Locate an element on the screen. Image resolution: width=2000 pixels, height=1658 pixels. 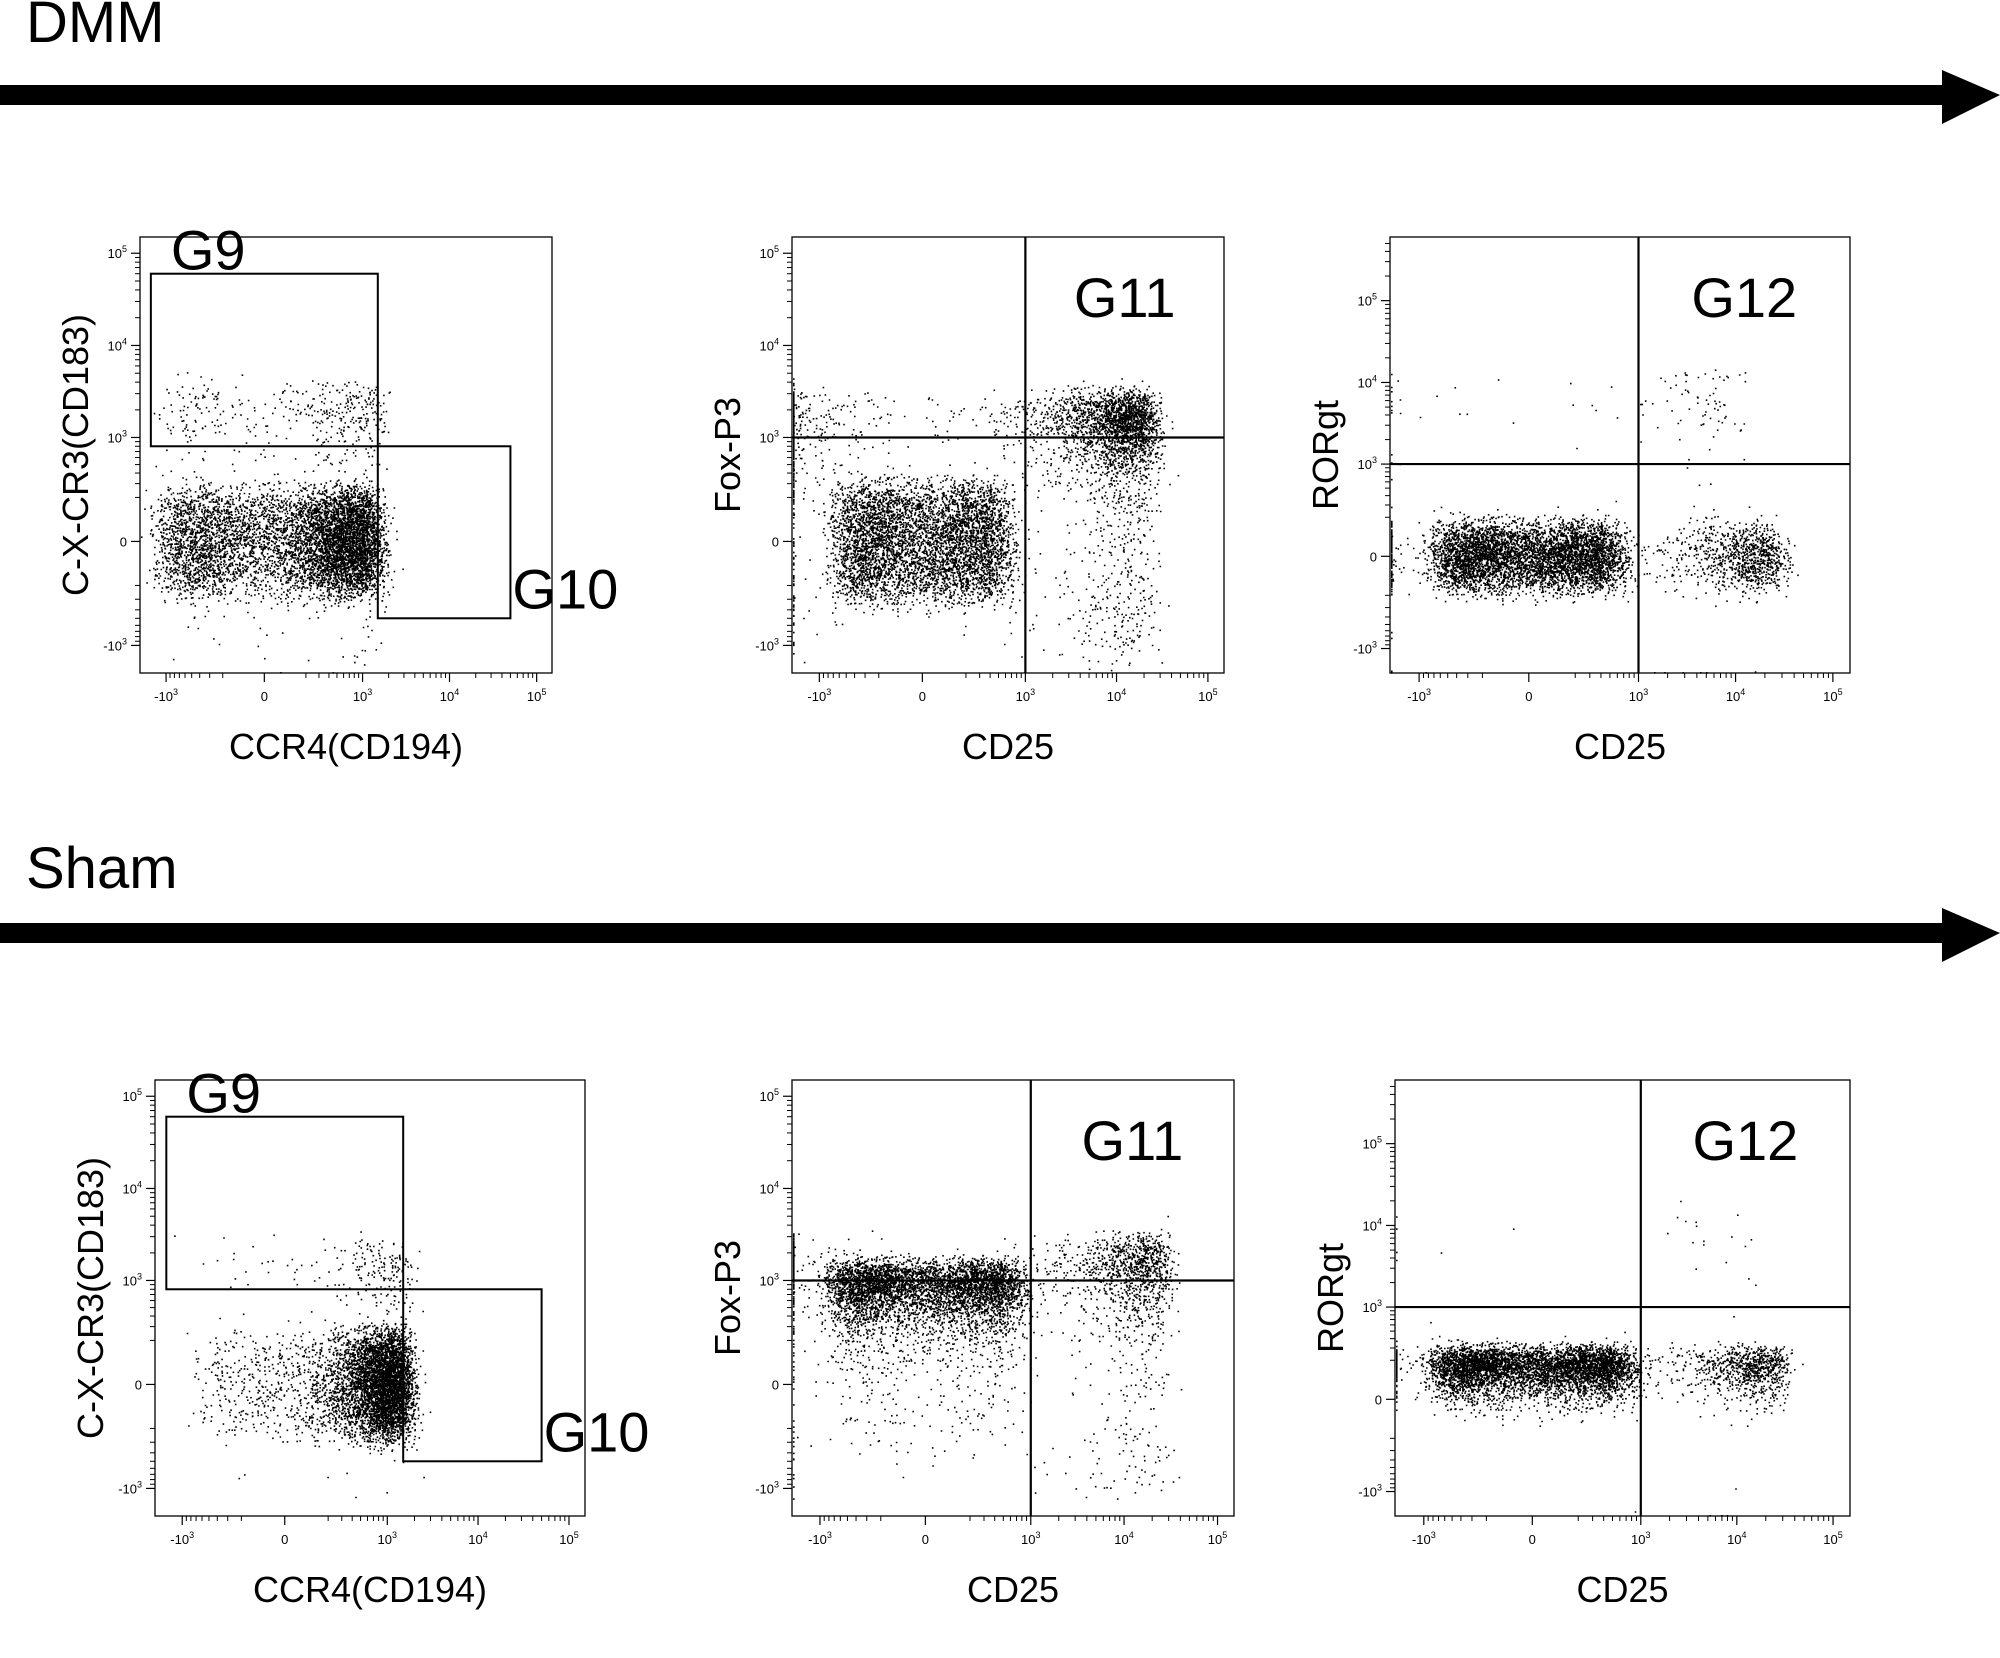
sham-cd25-rorgt-plot: -103 0 10³ 10⁴ 10⁵ -103 0 10³ 10⁴ 10⁵ CD25 RORgt G12 is located at coordinates (1580, 1344).